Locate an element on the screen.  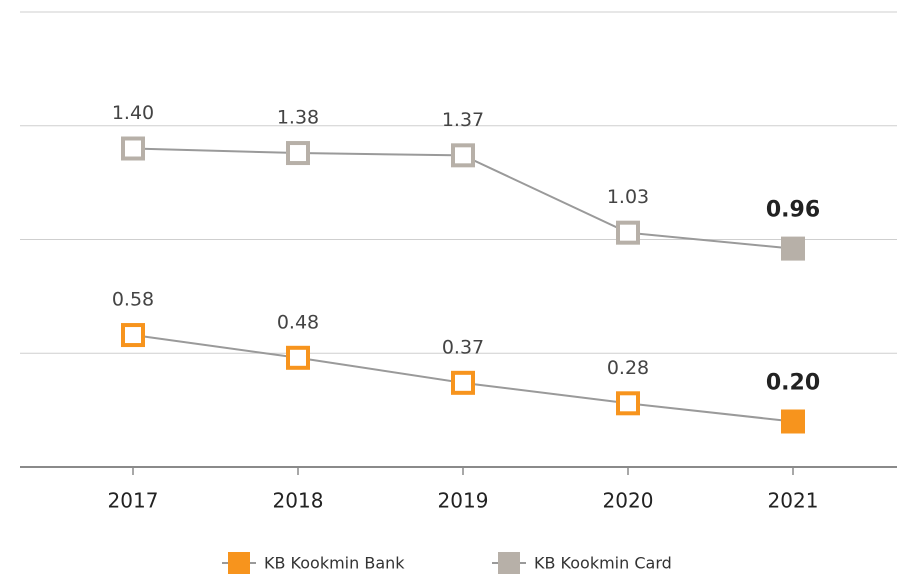
x-tick-label: 2017 is located at coordinates (133, 501).